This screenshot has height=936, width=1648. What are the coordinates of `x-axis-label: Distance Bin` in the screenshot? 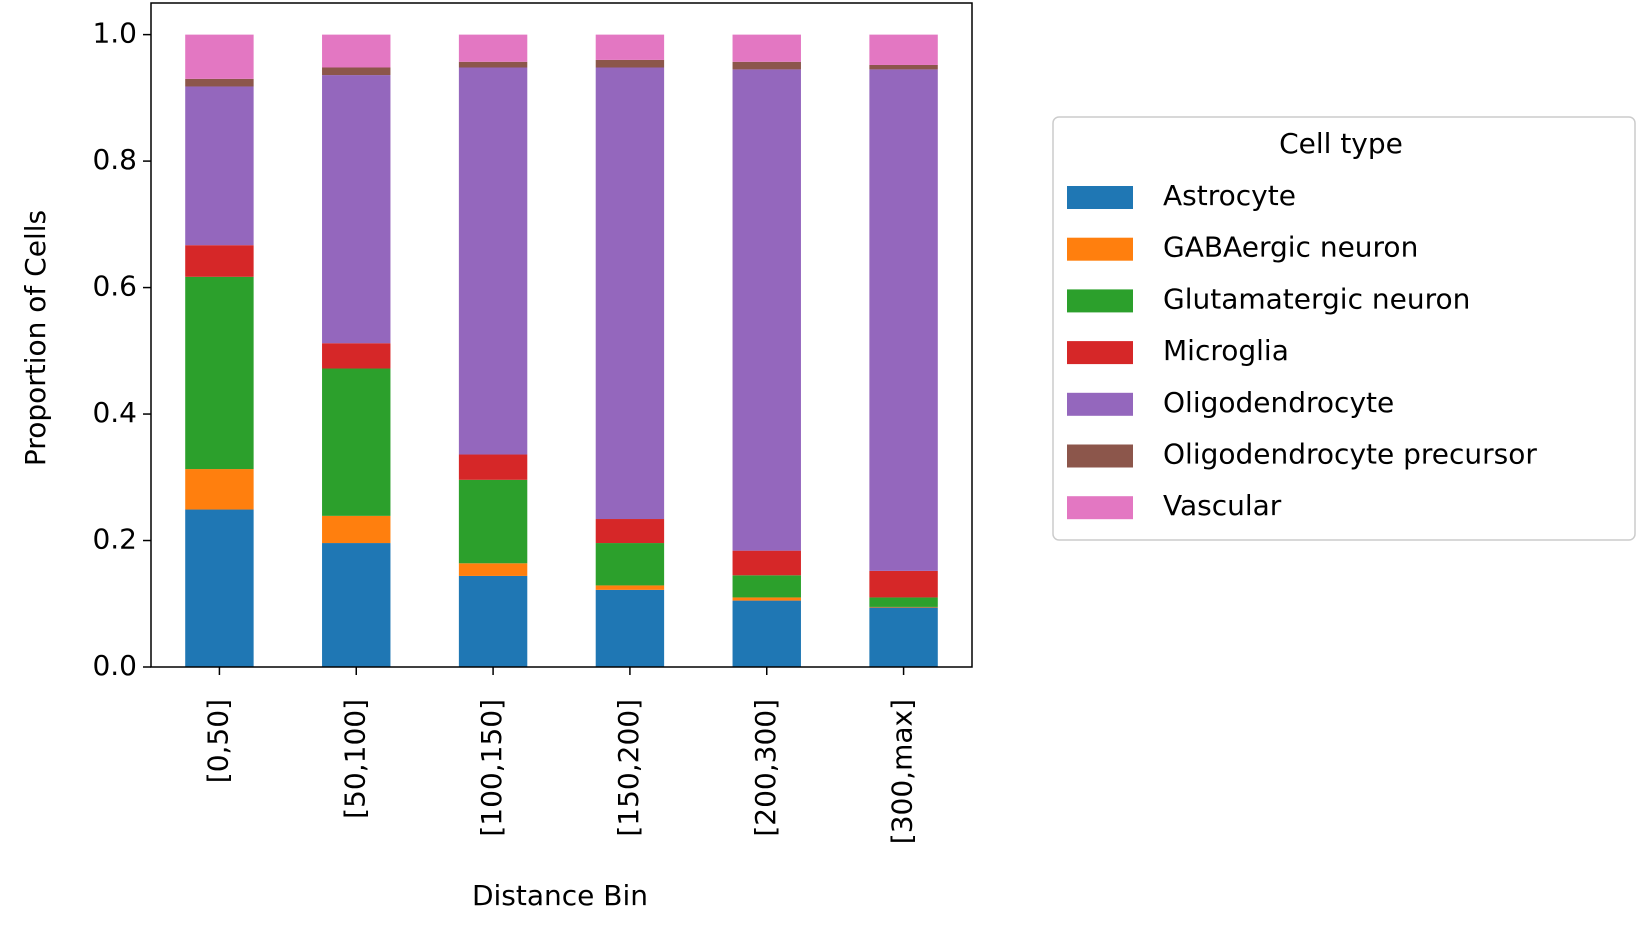 It's located at (560, 895).